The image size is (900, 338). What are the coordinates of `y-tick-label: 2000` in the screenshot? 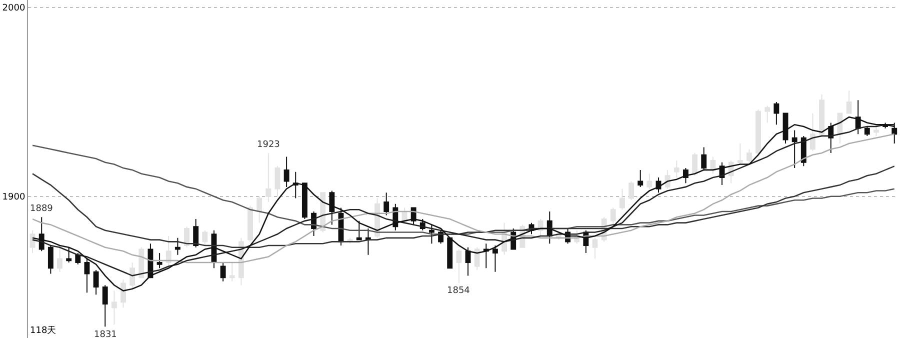 It's located at (14, 9).